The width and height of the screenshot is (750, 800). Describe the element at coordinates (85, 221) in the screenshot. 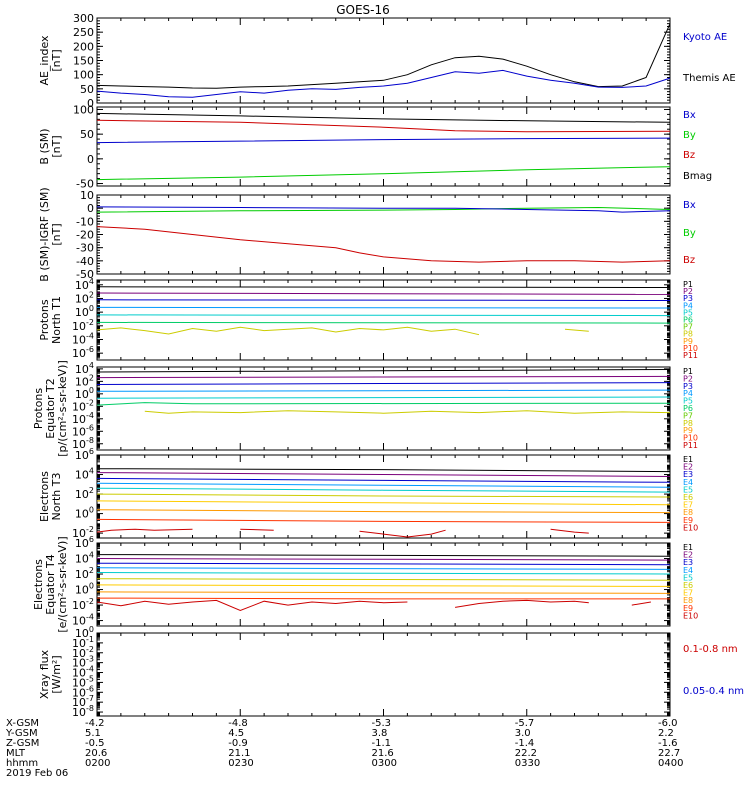

I see `y-tick-label: -10` at that location.